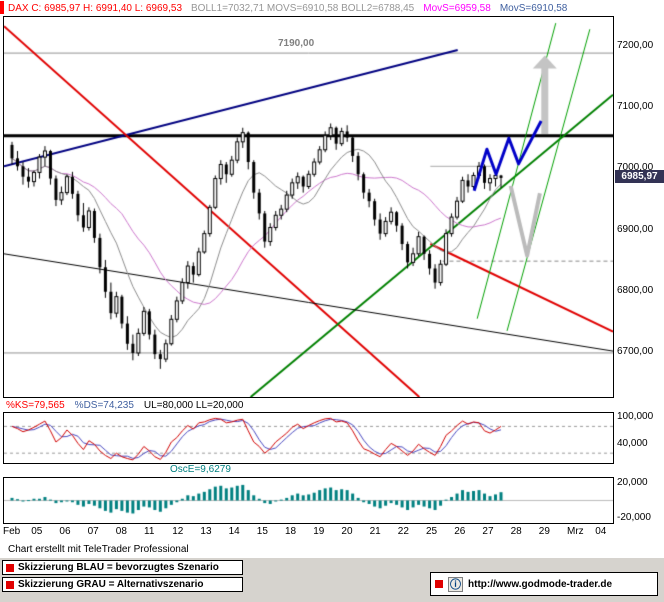  I want to click on date-tick-label: 08, so click(121, 531).